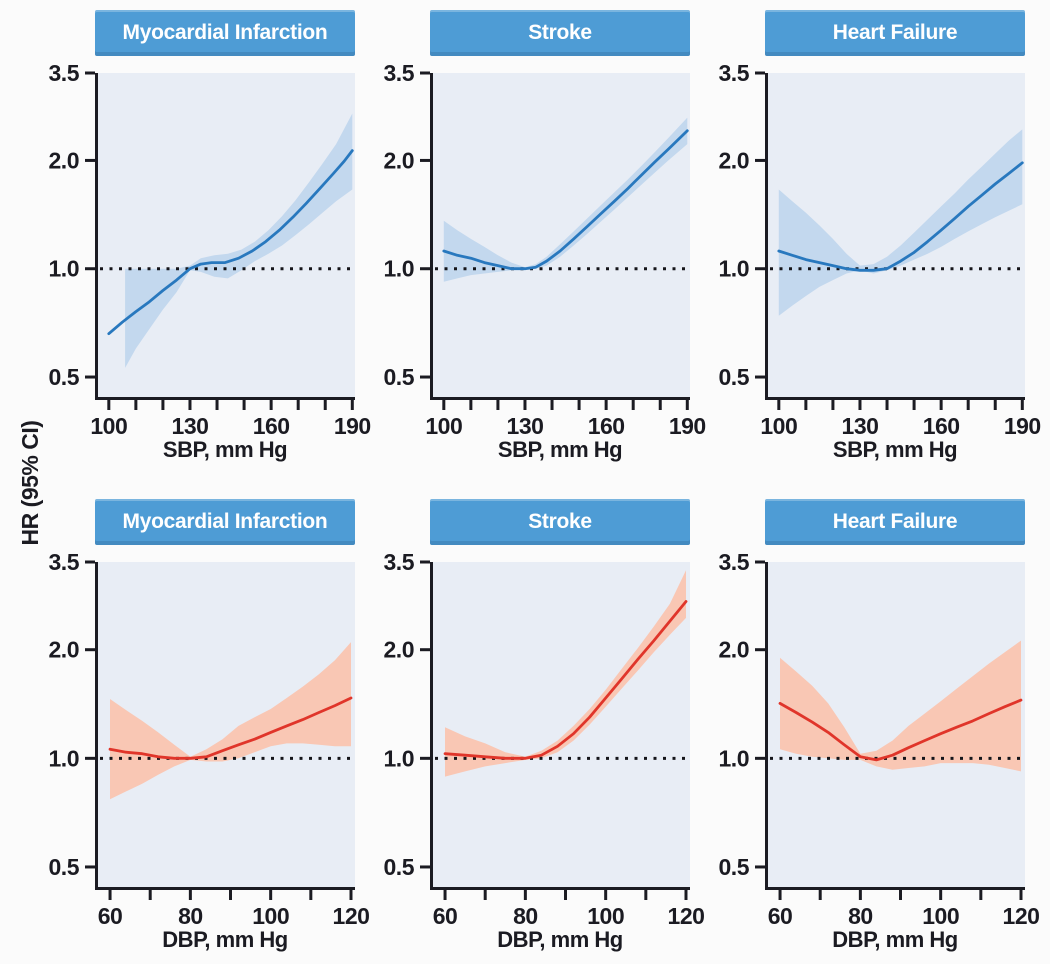 This screenshot has height=964, width=1050. I want to click on panel-sbp-myocardial-infarction: 100 130 160 190 0.5 1.0 2.0 3.5, so click(210, 249).